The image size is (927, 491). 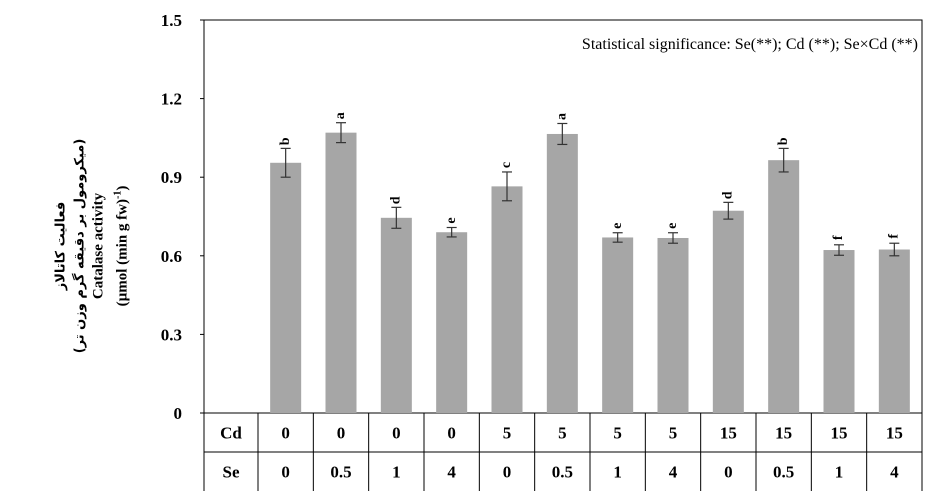 I want to click on y-tick-label: 0, so click(x=178, y=413).